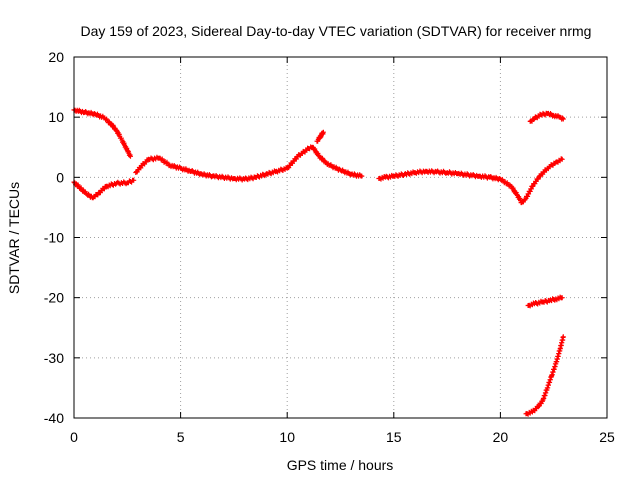  I want to click on series-track-main, so click(249, 163).